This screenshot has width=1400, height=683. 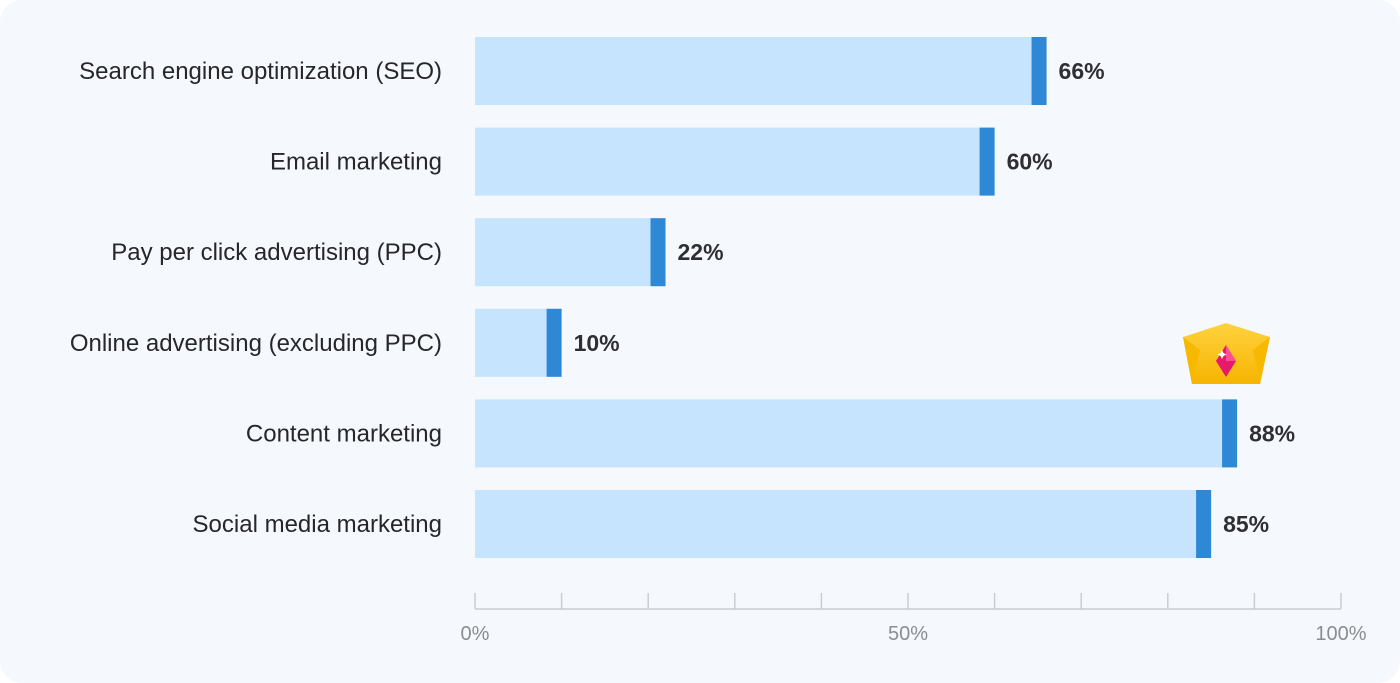 I want to click on x-tick-label: 0%, so click(x=475, y=634).